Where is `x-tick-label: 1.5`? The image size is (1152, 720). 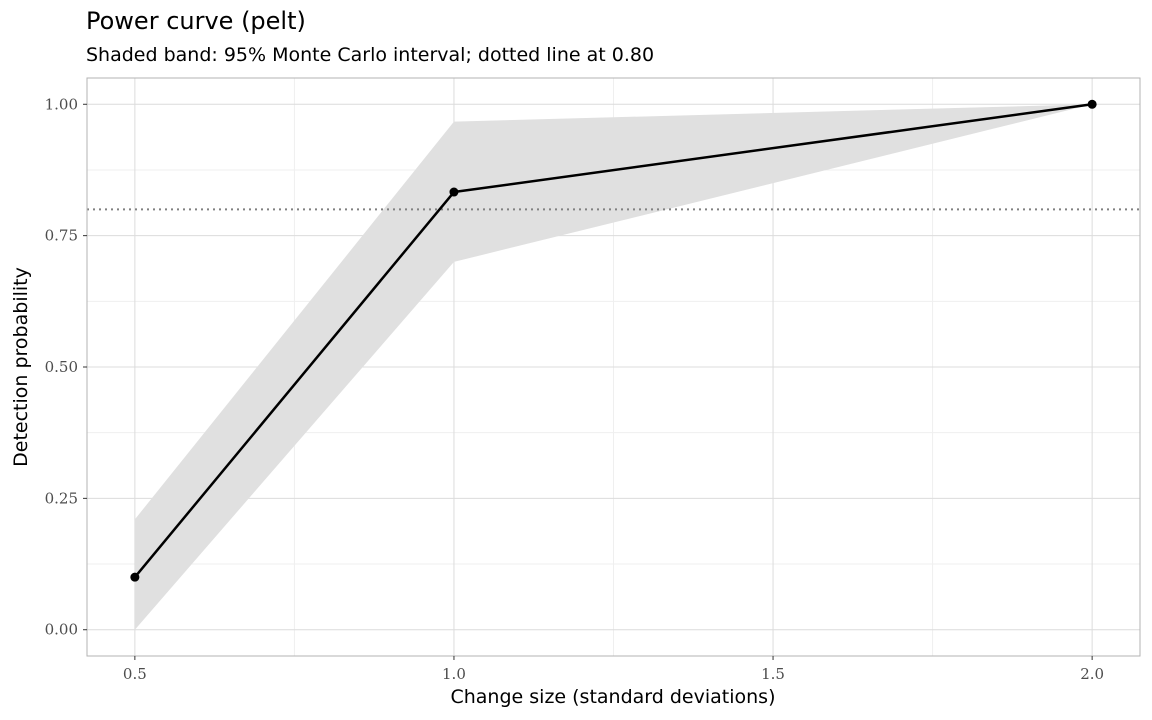 x-tick-label: 1.5 is located at coordinates (773, 674).